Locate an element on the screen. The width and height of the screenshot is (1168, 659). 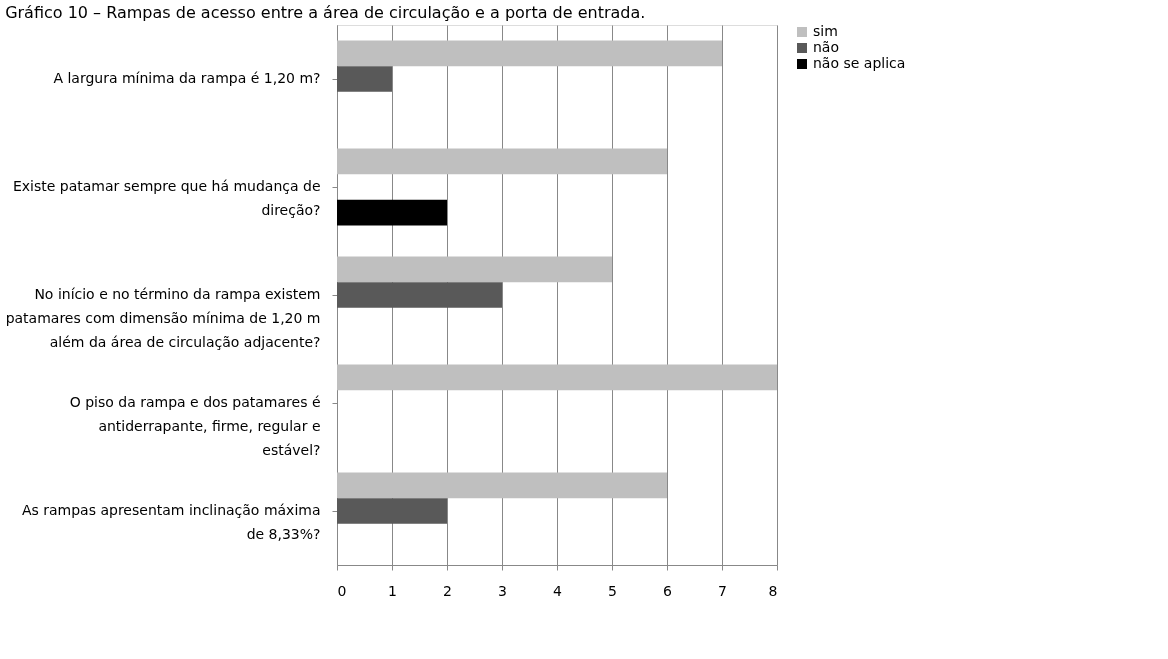
x-tick-label: 4 is located at coordinates (558, 590).